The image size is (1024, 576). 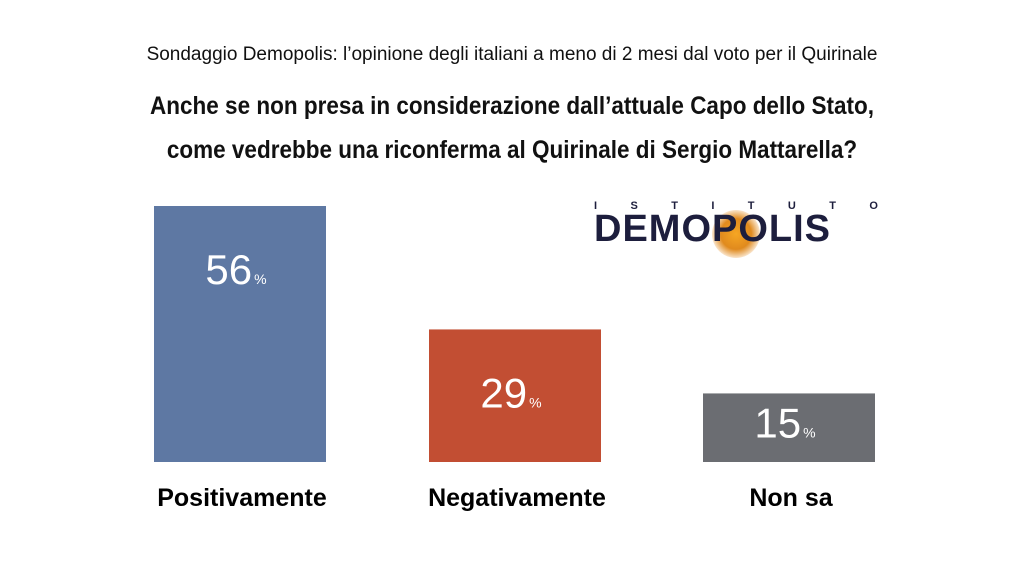 What do you see at coordinates (510, 392) in the screenshot?
I see `data-label: 29%` at bounding box center [510, 392].